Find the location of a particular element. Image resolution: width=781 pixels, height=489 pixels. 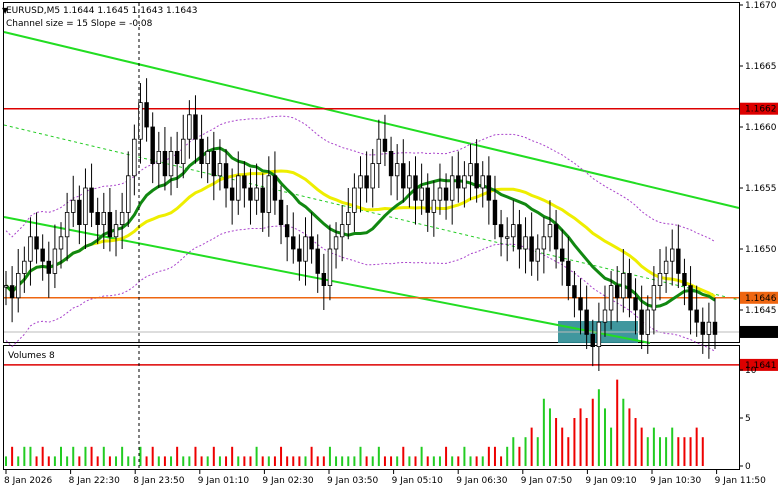

x-tick-label: 9 Jan 06:30 is located at coordinates (482, 481).